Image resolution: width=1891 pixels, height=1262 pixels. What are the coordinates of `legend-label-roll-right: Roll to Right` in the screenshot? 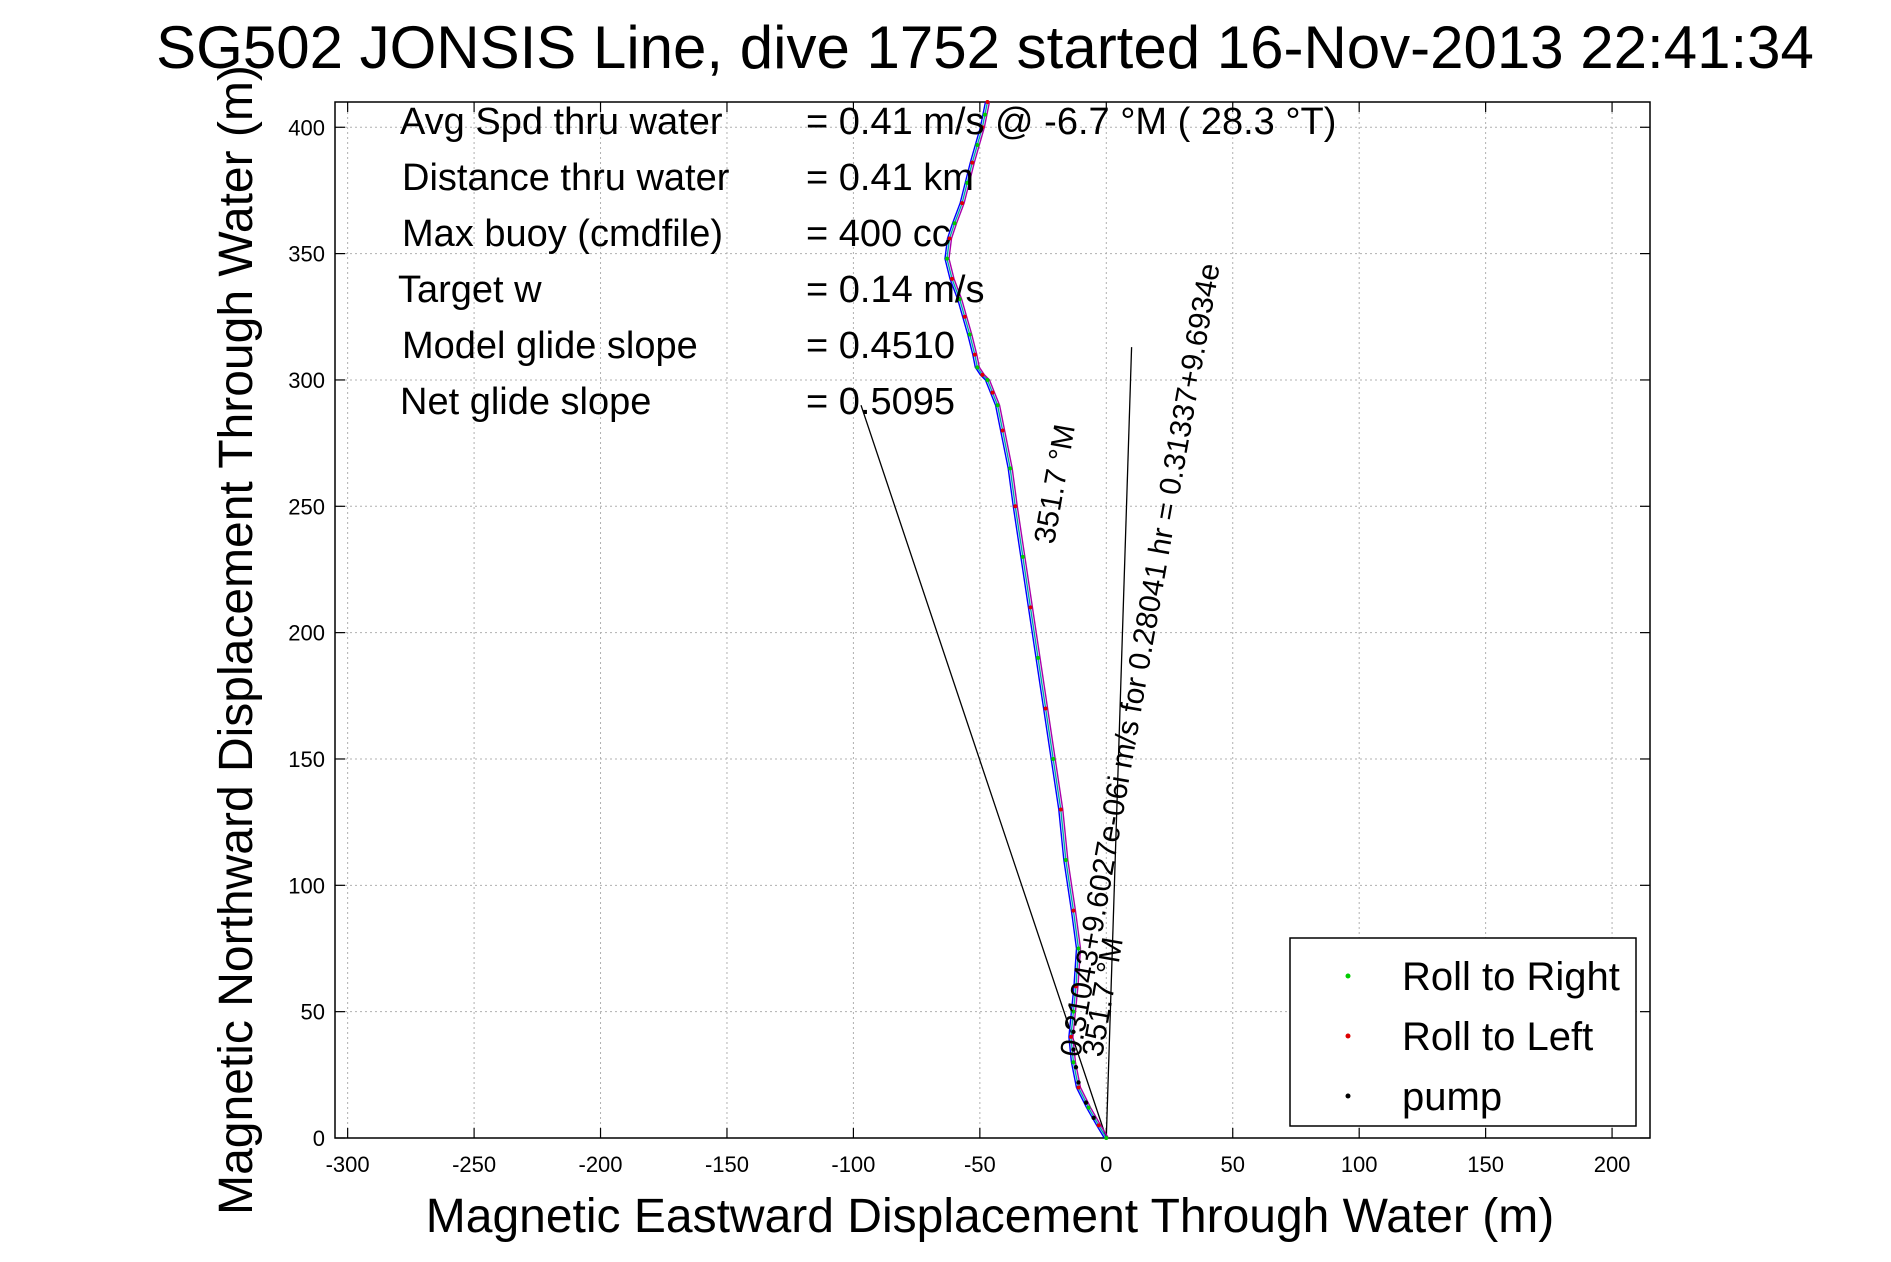 It's located at (1511, 977).